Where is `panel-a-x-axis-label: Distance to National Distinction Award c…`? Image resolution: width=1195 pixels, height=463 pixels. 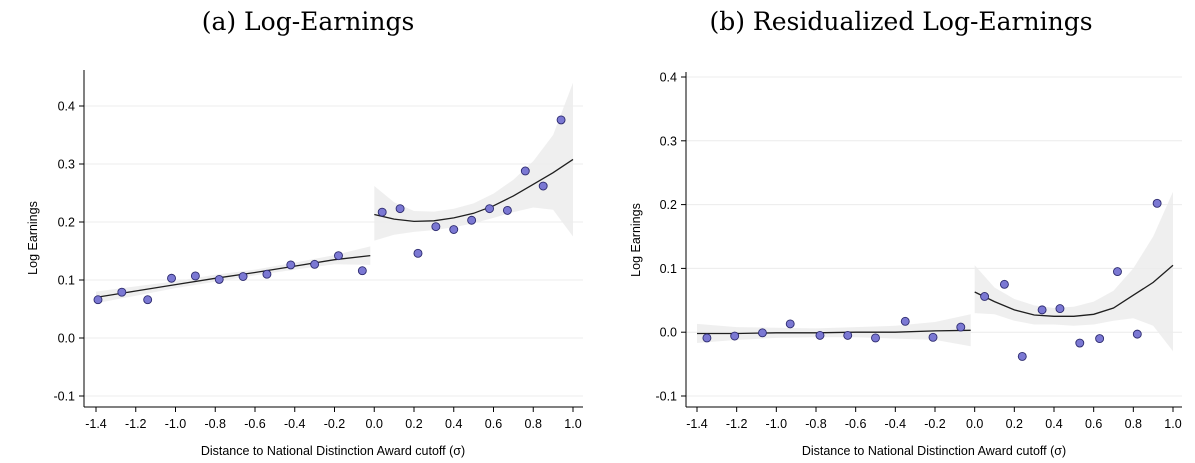 panel-a-x-axis-label: Distance to National Distinction Award c… is located at coordinates (333, 451).